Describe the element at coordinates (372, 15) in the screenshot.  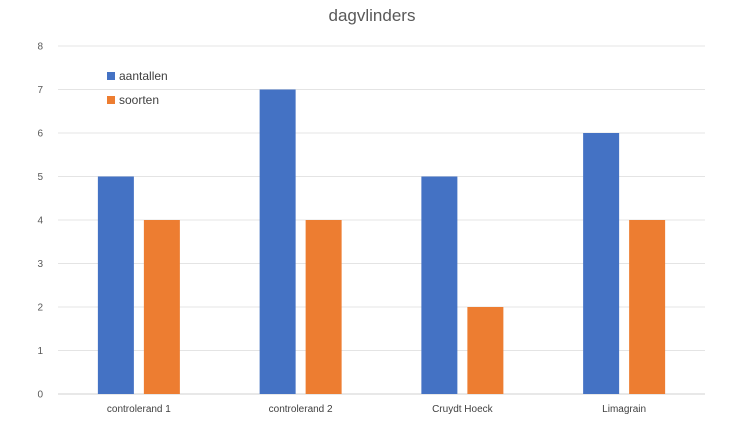
I see `chart-title: dagvlinders` at that location.